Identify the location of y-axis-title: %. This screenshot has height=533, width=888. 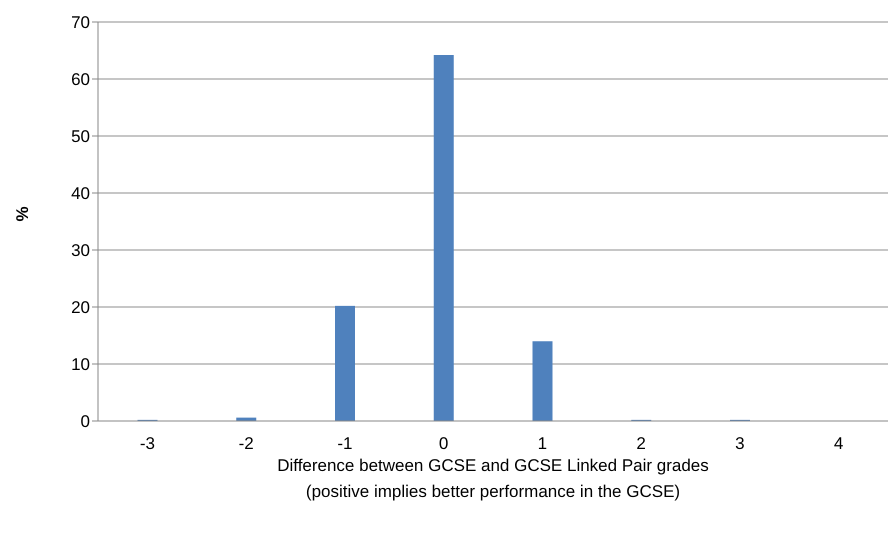
(22, 214).